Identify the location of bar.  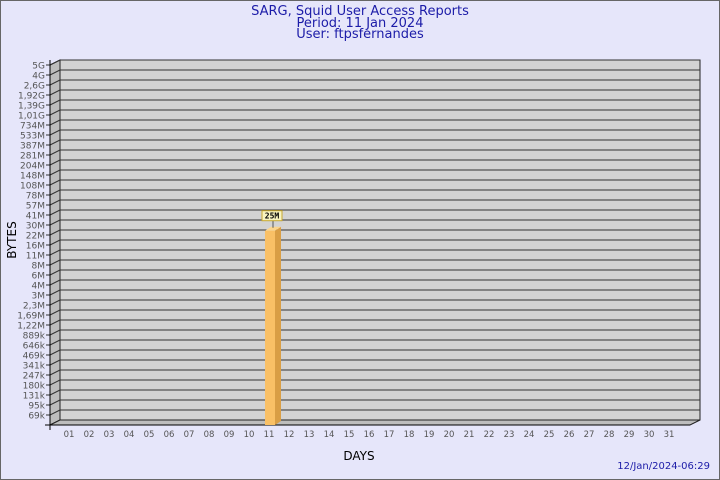
(270, 327).